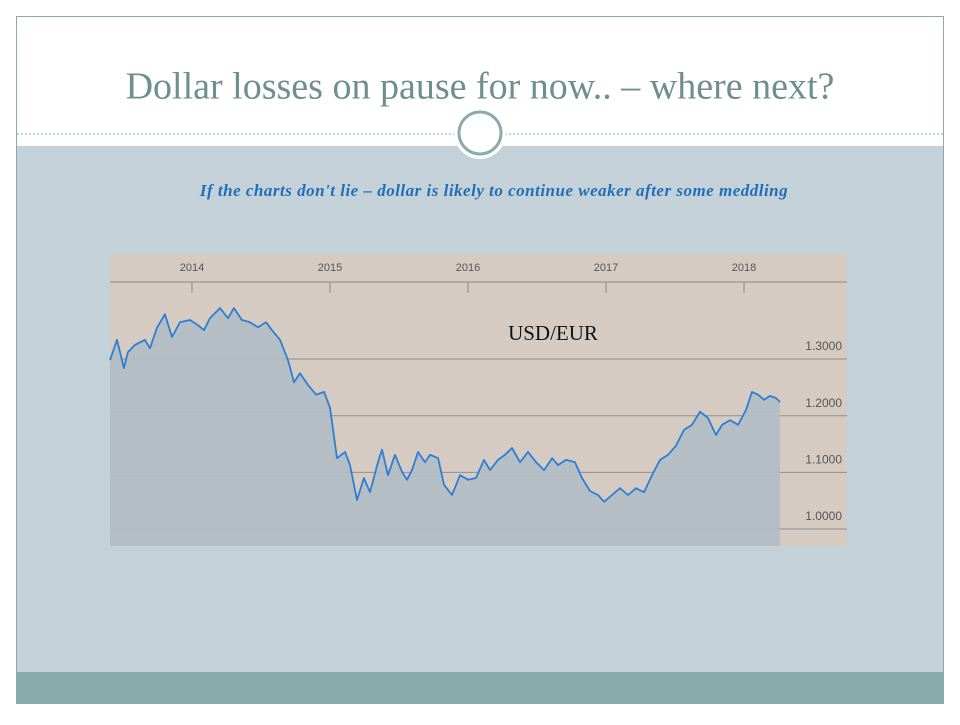 Image resolution: width=960 pixels, height=725 pixels. I want to click on x-tick-label: 2018, so click(744, 268).